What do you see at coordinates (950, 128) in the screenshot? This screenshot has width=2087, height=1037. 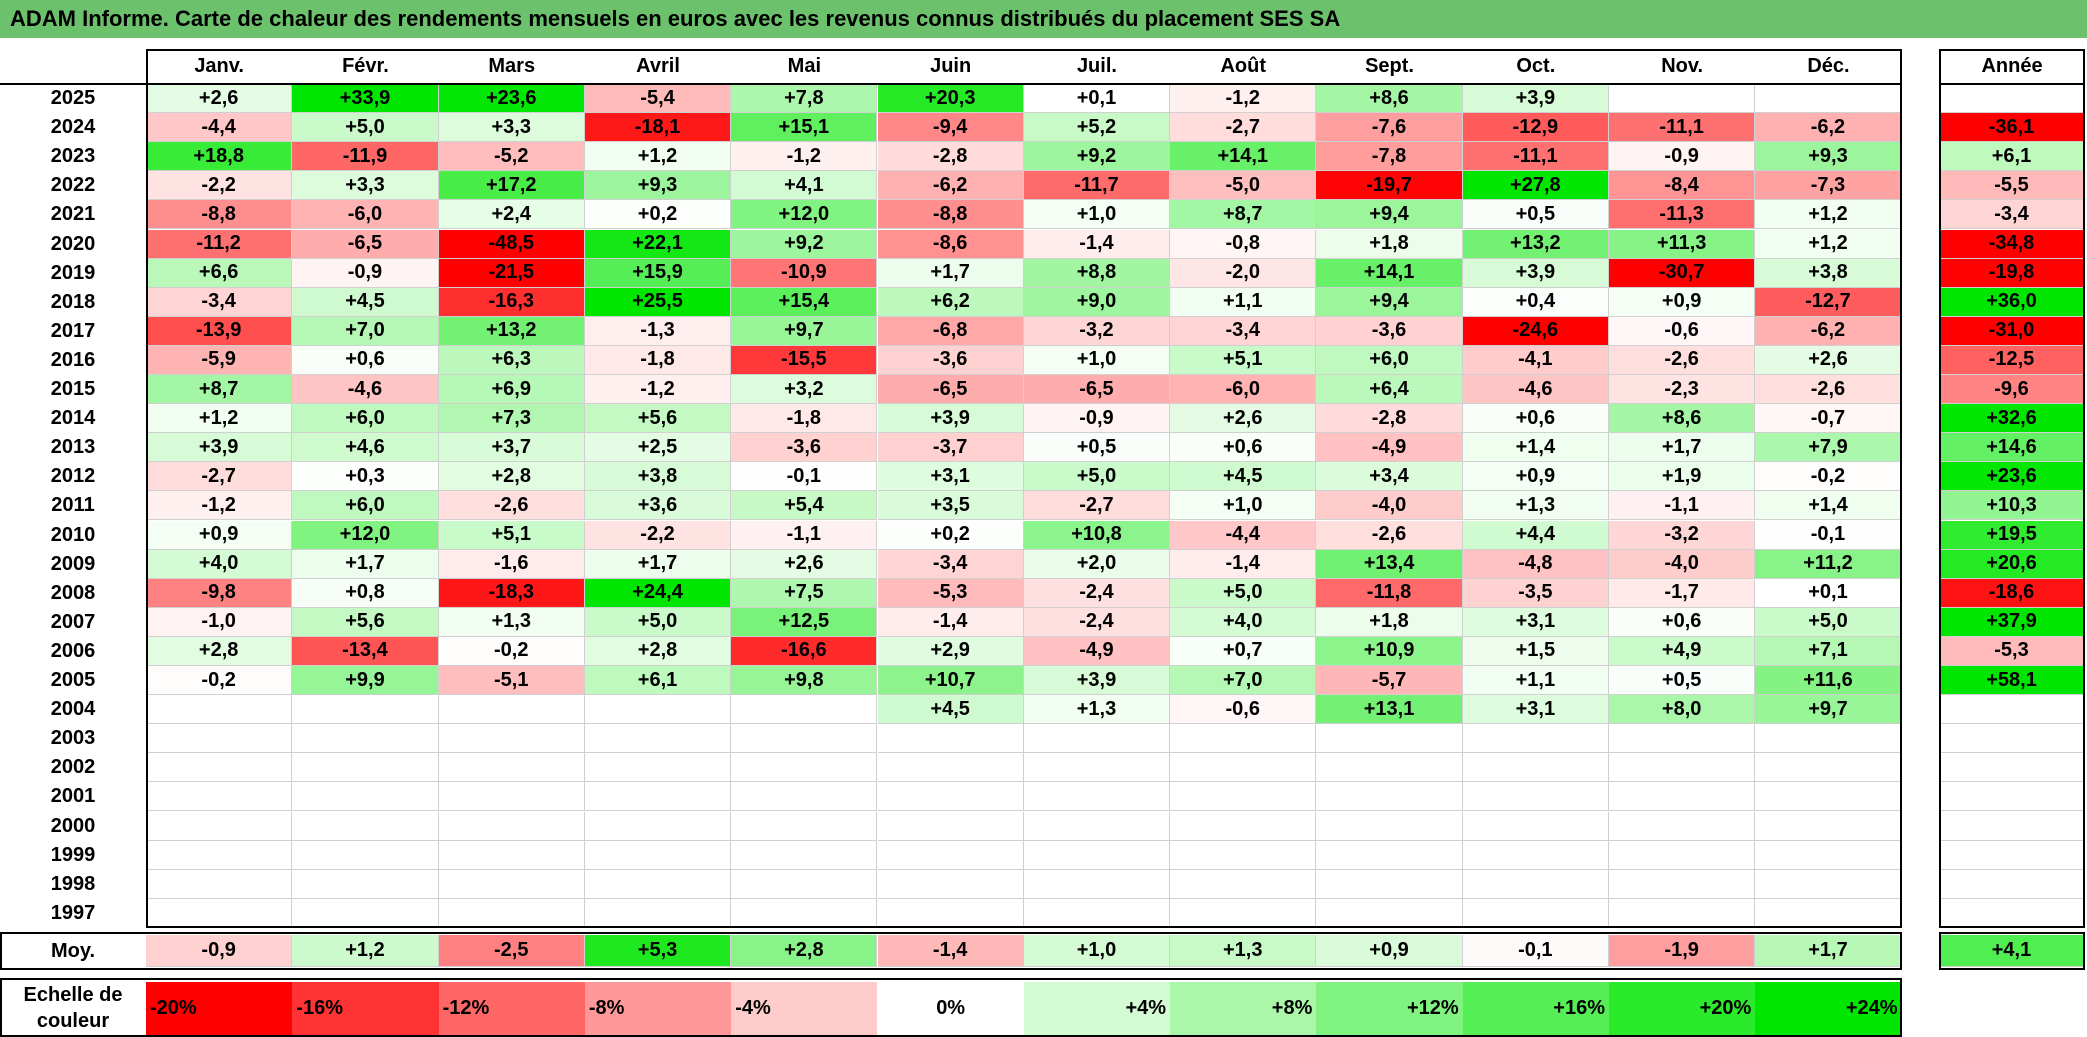 I see `heatmap-cell: -9,4` at bounding box center [950, 128].